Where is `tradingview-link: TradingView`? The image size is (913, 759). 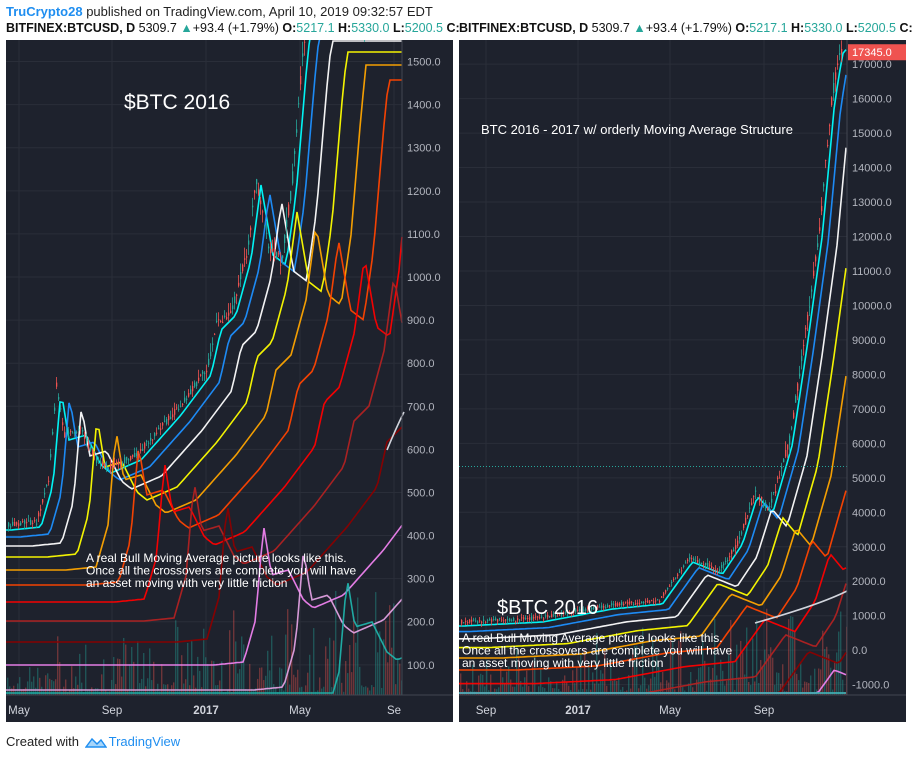
tradingview-link: TradingView is located at coordinates (144, 741).